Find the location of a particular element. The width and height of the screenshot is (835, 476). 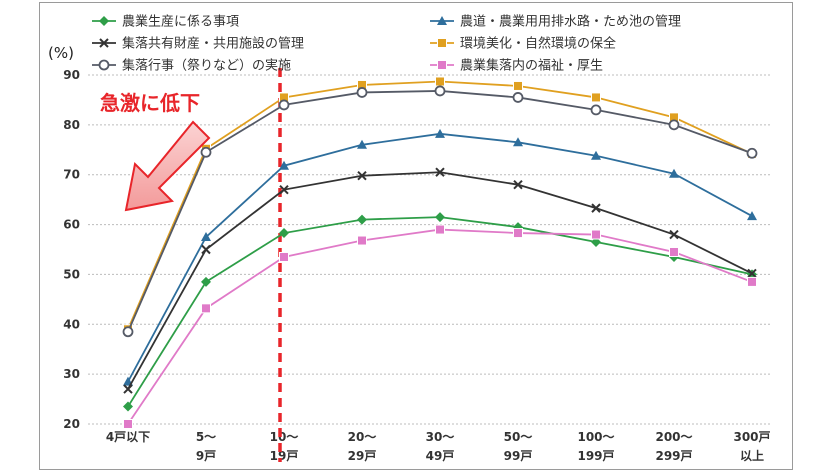

legend-item: 集落行事（祭りなど）の実施 is located at coordinates (191, 66).